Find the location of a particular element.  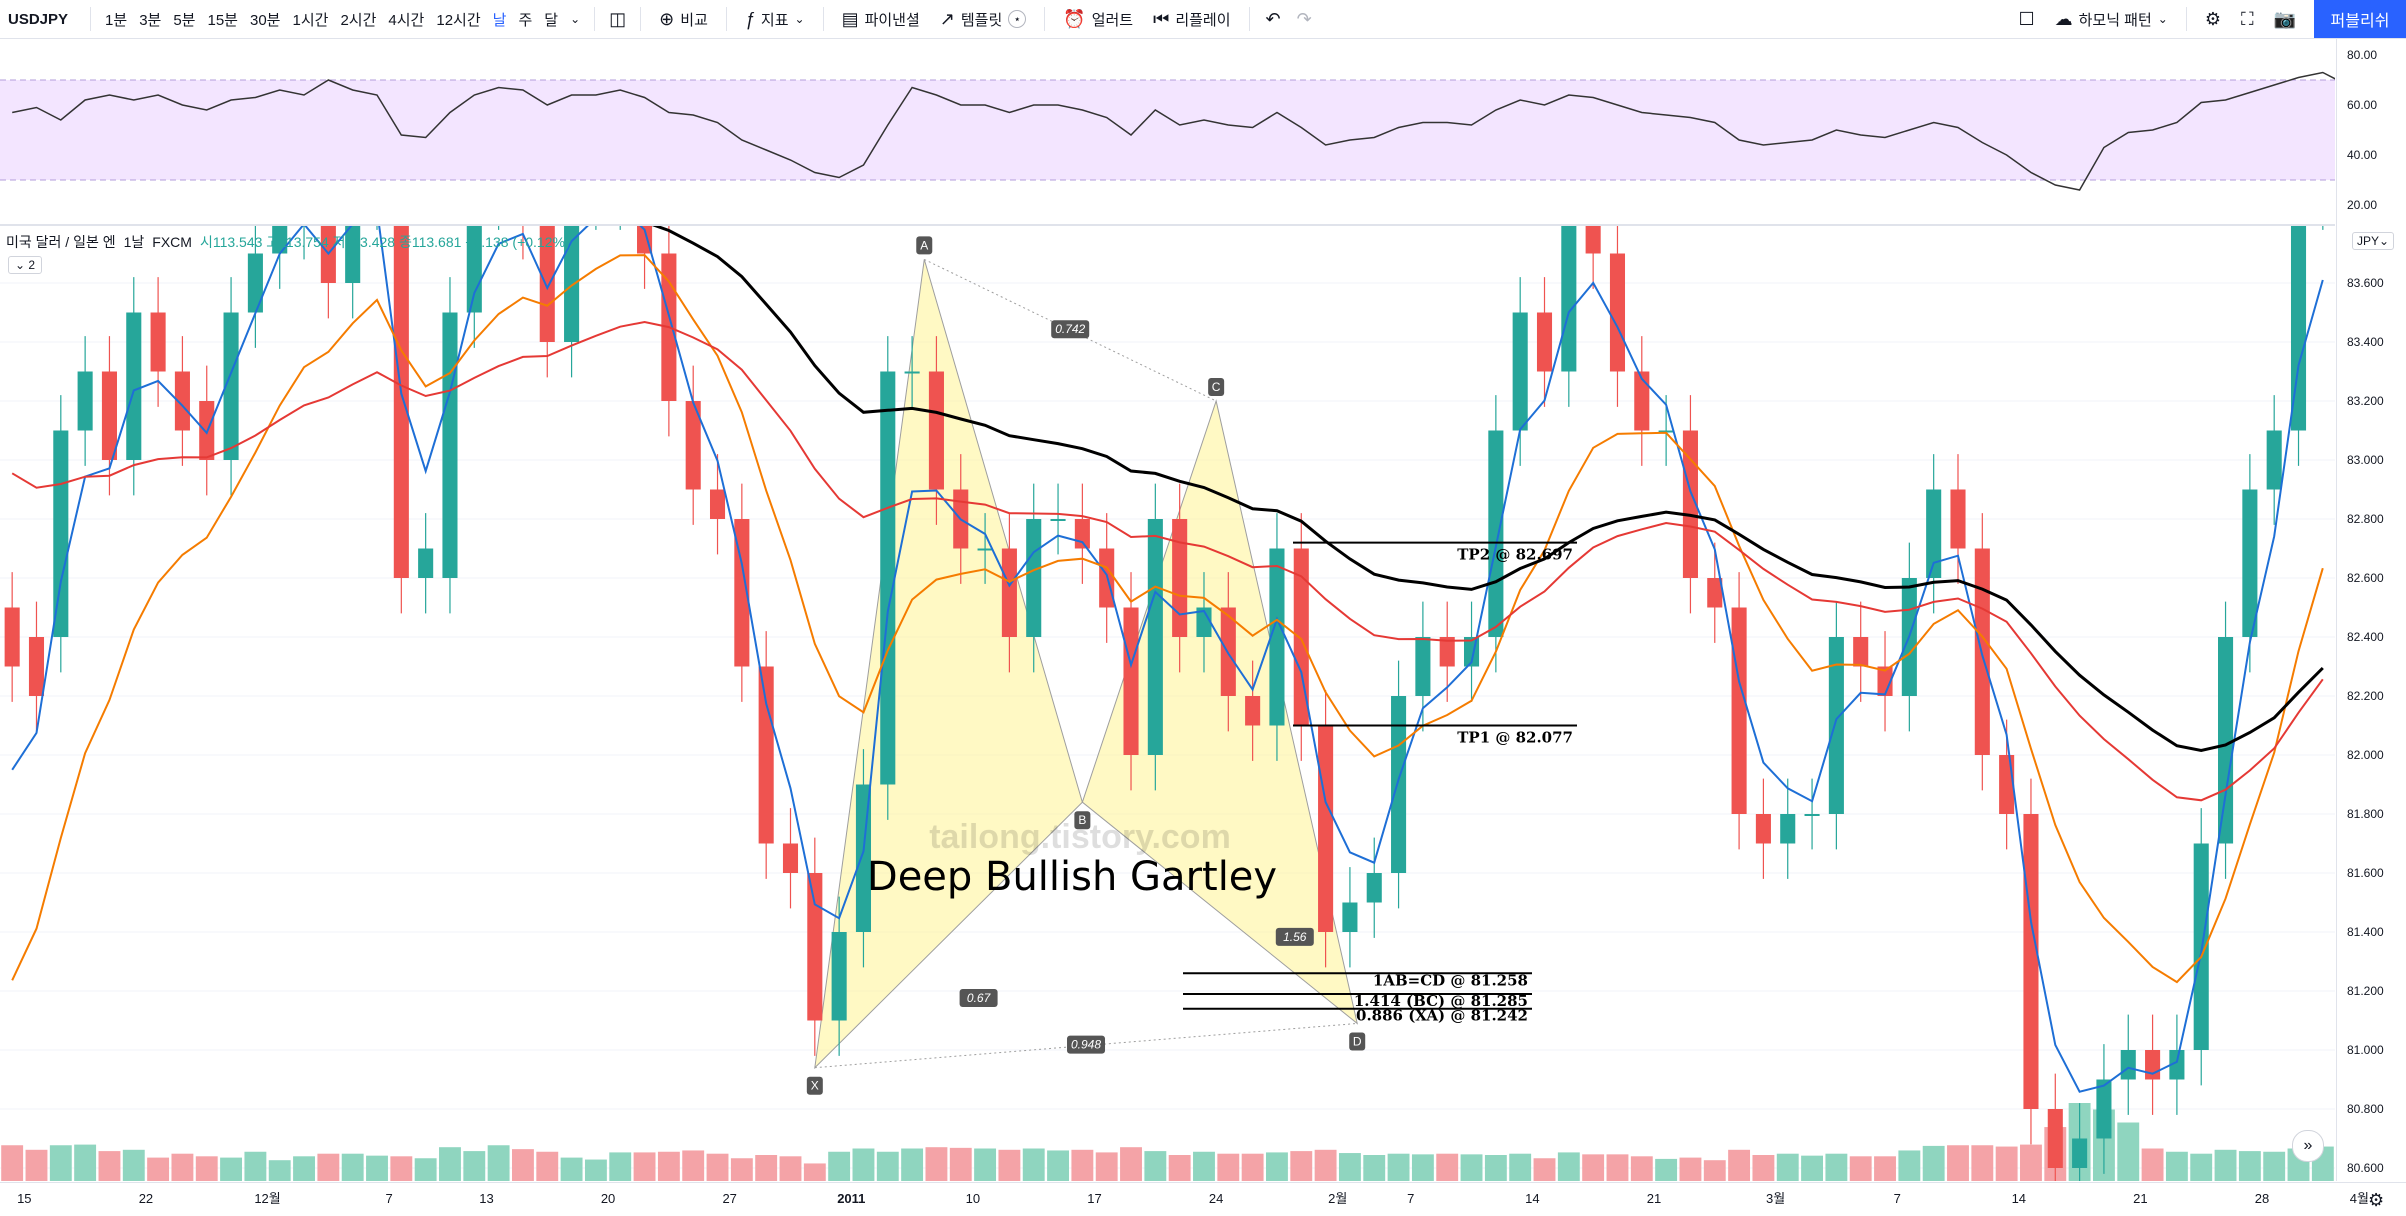

legend-collapse-button: ⌄ 2 is located at coordinates (25, 265).